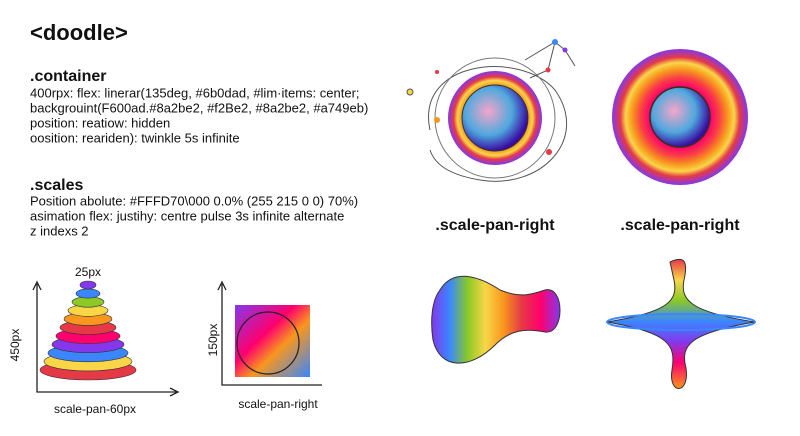  I want to click on code-line: oosition: reariden): twinkle 5s infinite, so click(135, 137).